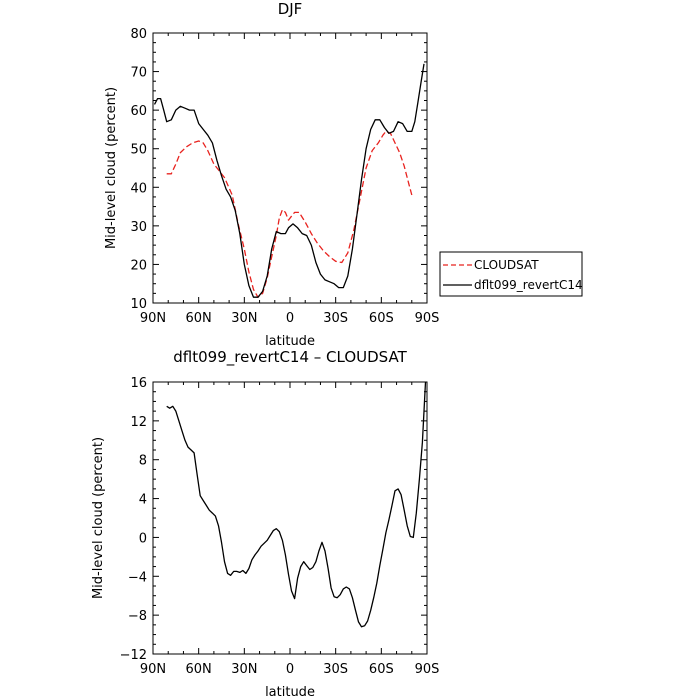 This screenshot has width=700, height=700. Describe the element at coordinates (137, 616) in the screenshot. I see `chart-bottom-ytick-label: −8` at that location.